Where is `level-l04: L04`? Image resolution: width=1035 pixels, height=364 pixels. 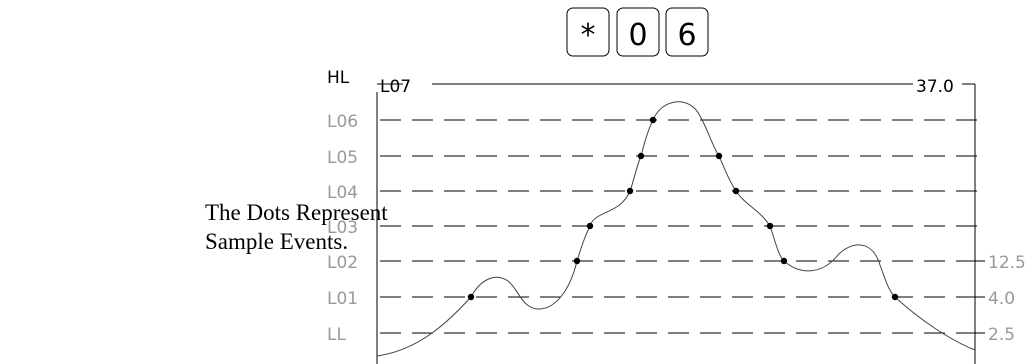
level-l04: L04 is located at coordinates (656, 193).